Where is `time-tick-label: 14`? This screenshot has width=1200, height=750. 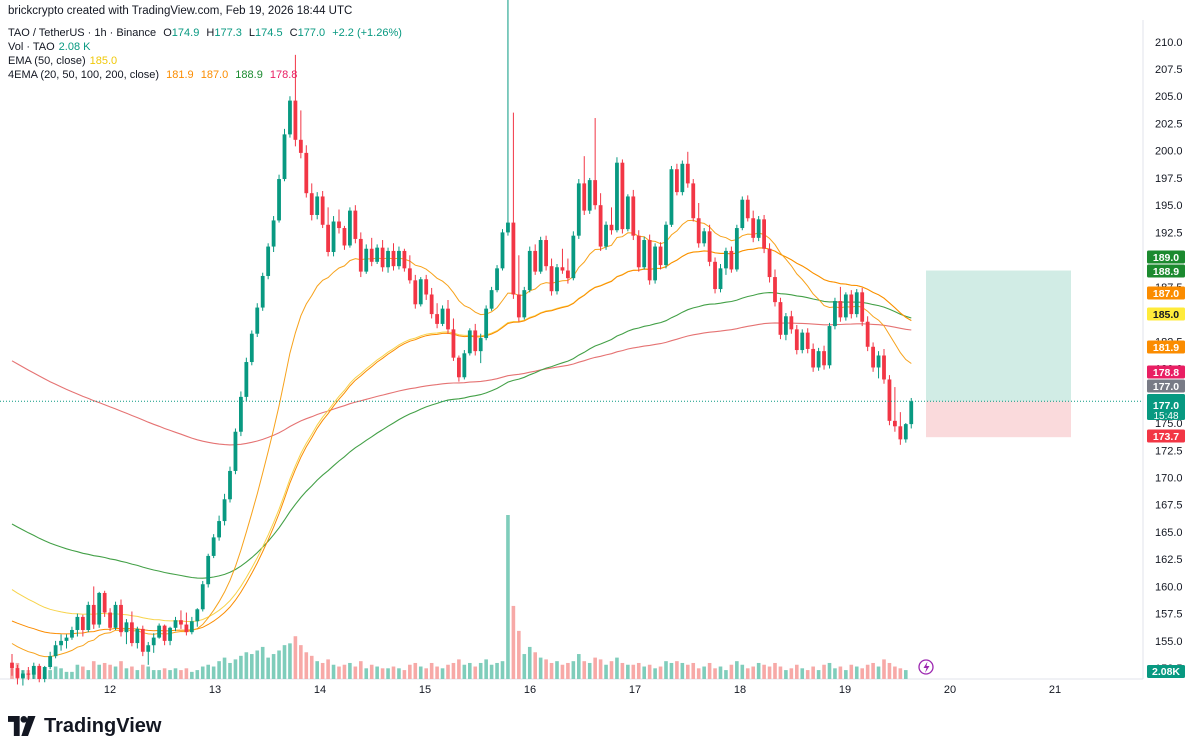 time-tick-label: 14 is located at coordinates (320, 690).